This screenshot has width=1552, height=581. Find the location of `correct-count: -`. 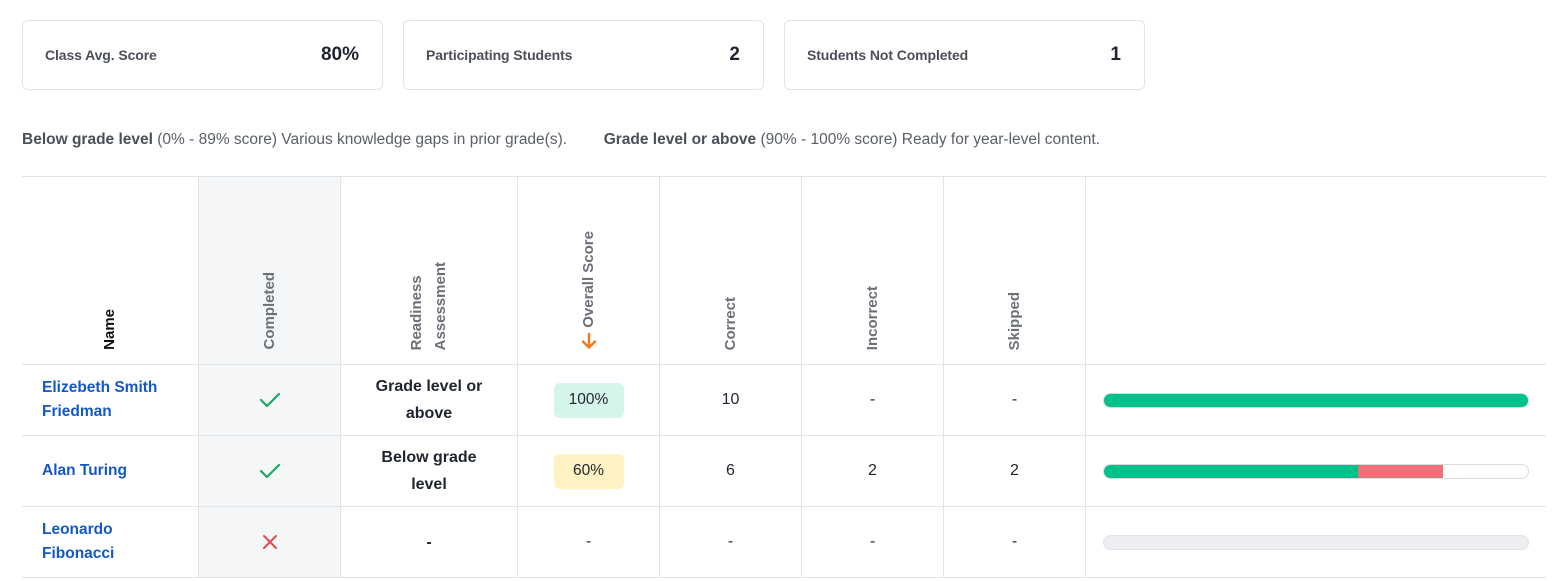

correct-count: - is located at coordinates (730, 541).